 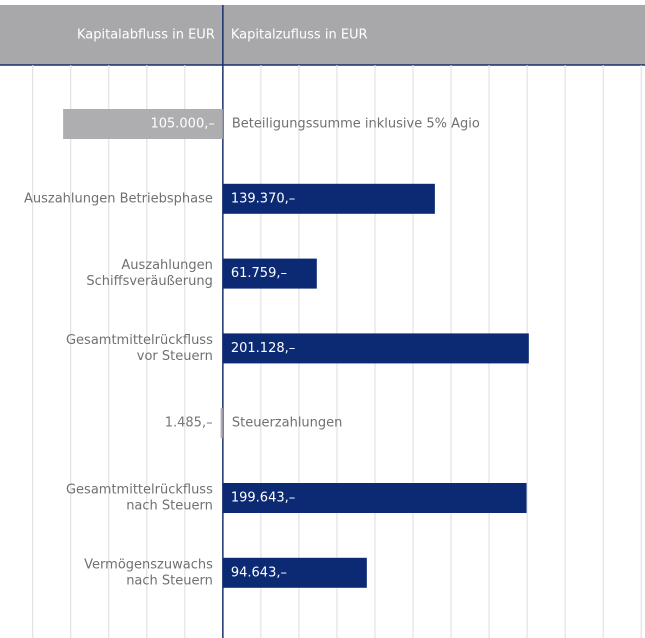 What do you see at coordinates (299, 35) in the screenshot?
I see `header-title: Kapitalzufluss in EUR` at bounding box center [299, 35].